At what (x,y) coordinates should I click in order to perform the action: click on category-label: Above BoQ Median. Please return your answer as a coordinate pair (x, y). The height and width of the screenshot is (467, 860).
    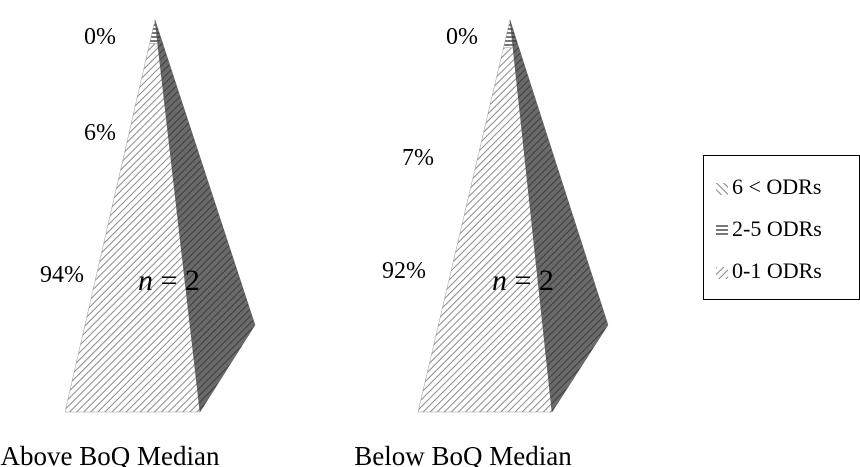
    Looking at the image, I should click on (110, 454).